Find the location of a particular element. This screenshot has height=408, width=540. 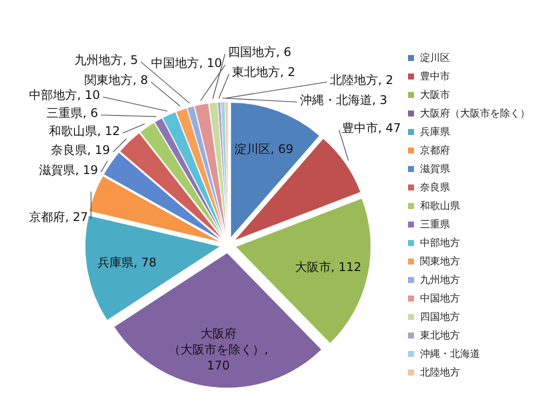

legend-label: 東北地方 is located at coordinates (440, 336).